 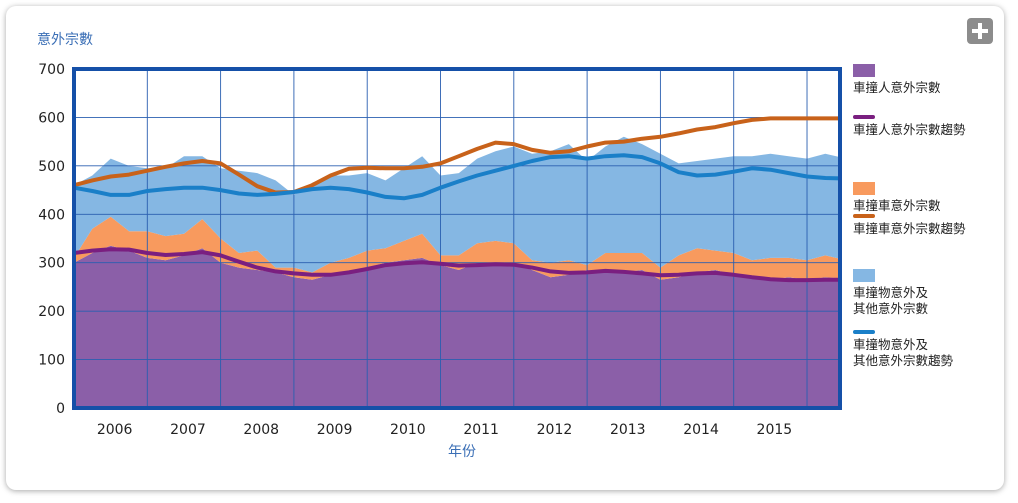 What do you see at coordinates (980, 31) in the screenshot?
I see `expand-plus-icon` at bounding box center [980, 31].